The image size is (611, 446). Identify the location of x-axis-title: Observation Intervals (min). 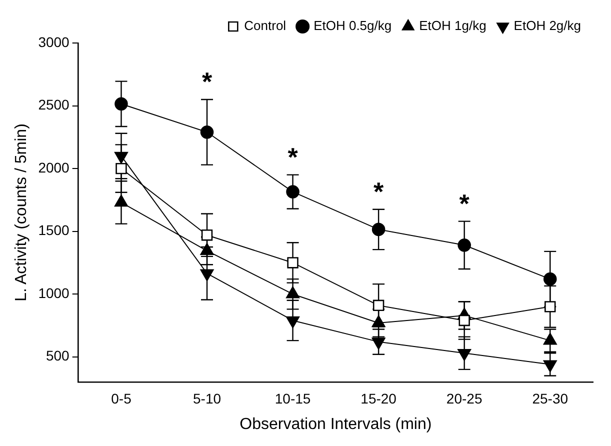
(336, 424).